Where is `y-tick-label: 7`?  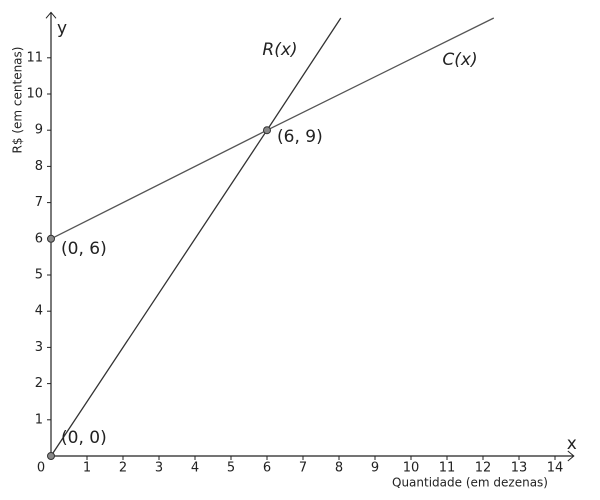 y-tick-label: 7 is located at coordinates (39, 202).